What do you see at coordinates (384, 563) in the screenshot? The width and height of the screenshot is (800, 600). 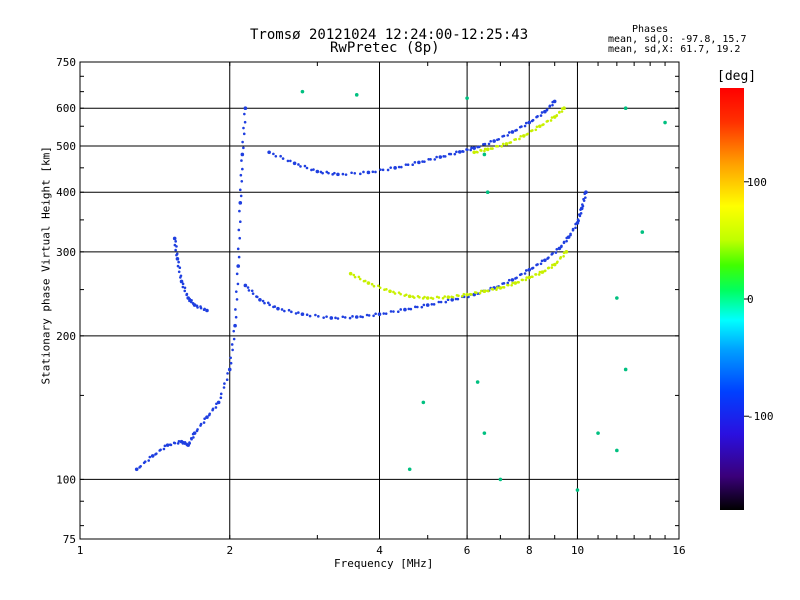 I see `x-axis-label: Frequency [MHz]` at bounding box center [384, 563].